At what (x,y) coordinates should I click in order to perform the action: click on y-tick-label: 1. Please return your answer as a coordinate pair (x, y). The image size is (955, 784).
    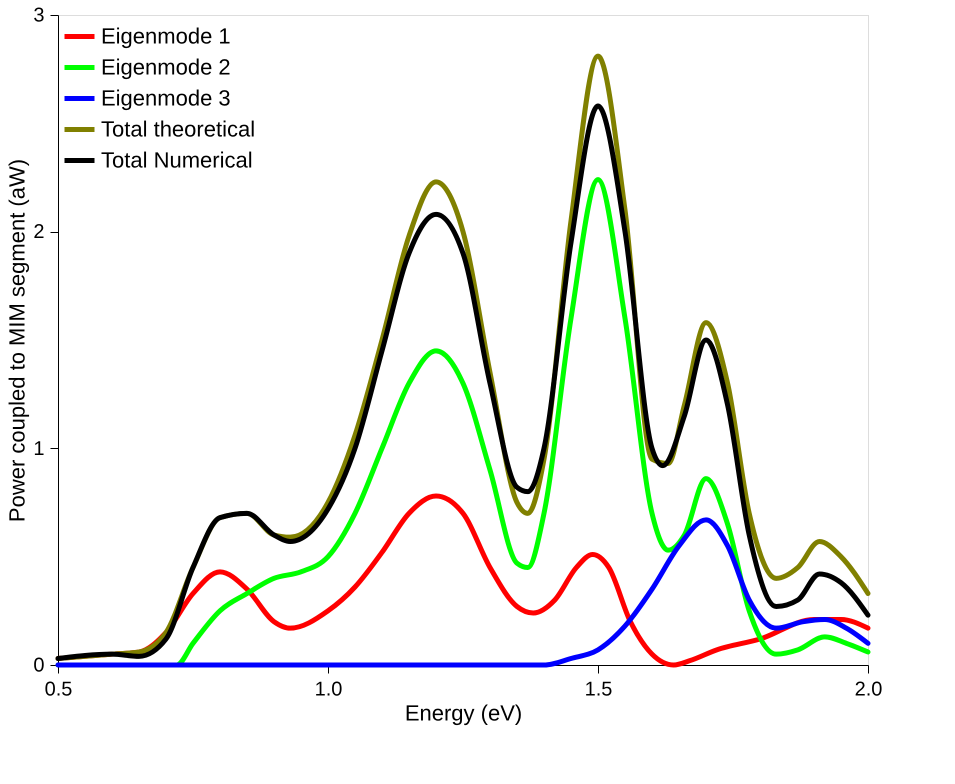
    Looking at the image, I should click on (38, 449).